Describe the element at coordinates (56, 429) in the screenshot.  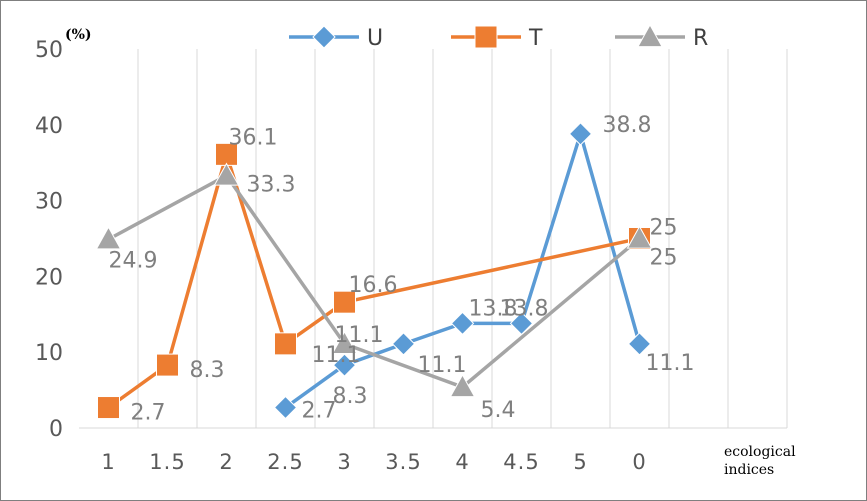
I see `y-tick-label: 0` at that location.